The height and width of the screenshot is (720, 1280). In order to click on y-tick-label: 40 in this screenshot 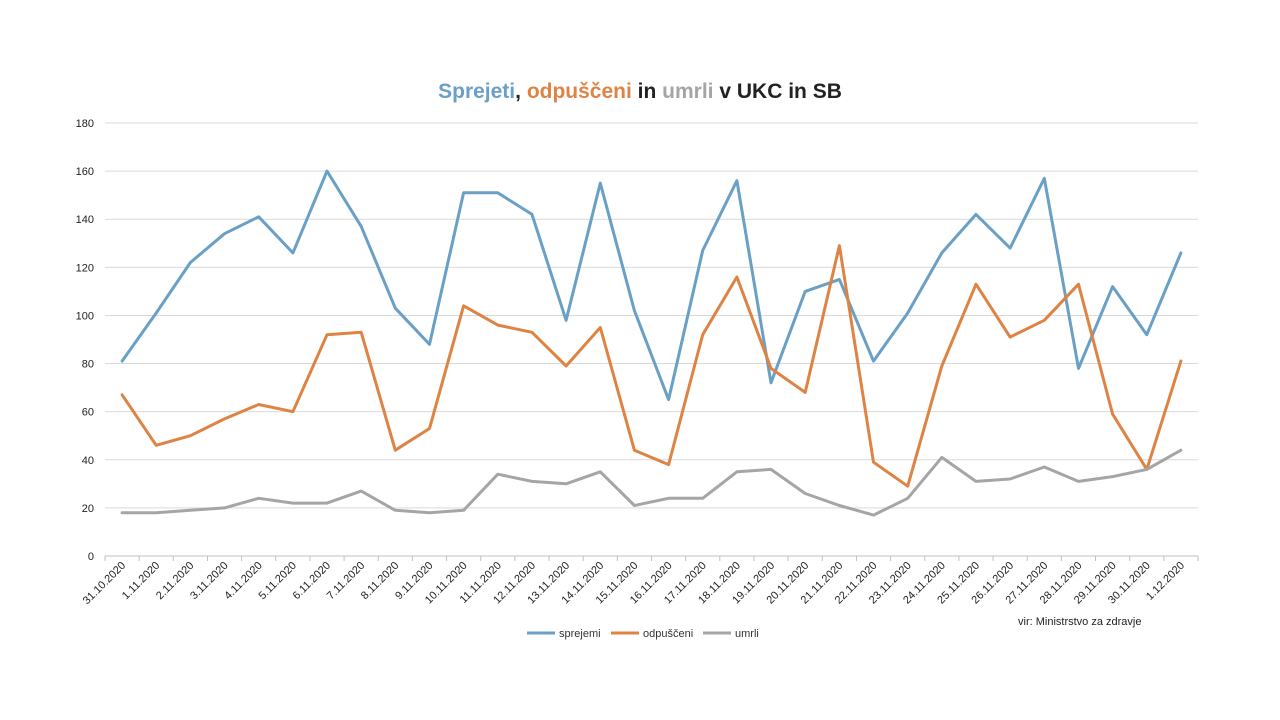, I will do `click(88, 461)`.